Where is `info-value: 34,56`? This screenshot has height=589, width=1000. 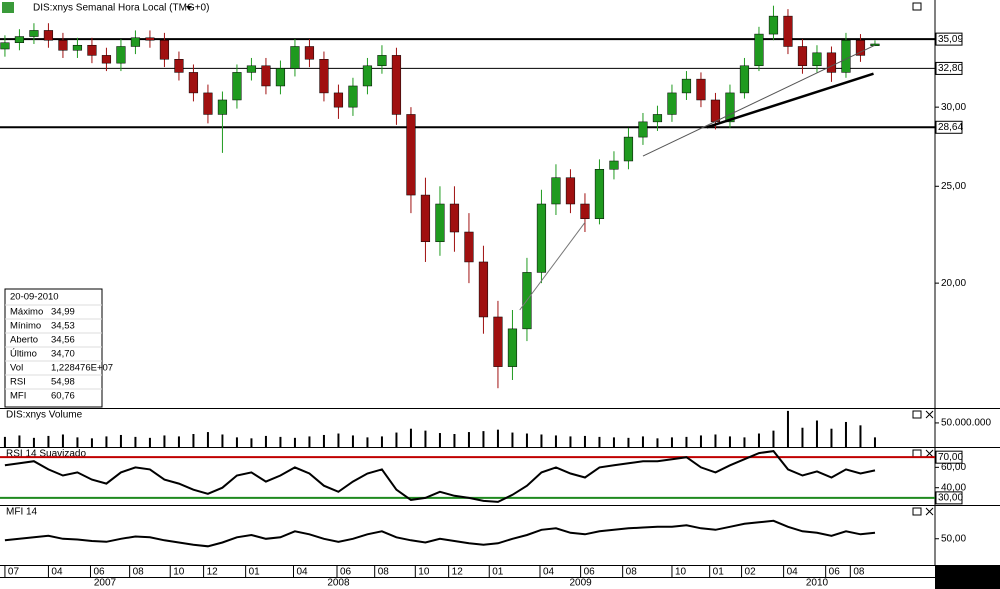
info-value: 34,56 is located at coordinates (63, 340).